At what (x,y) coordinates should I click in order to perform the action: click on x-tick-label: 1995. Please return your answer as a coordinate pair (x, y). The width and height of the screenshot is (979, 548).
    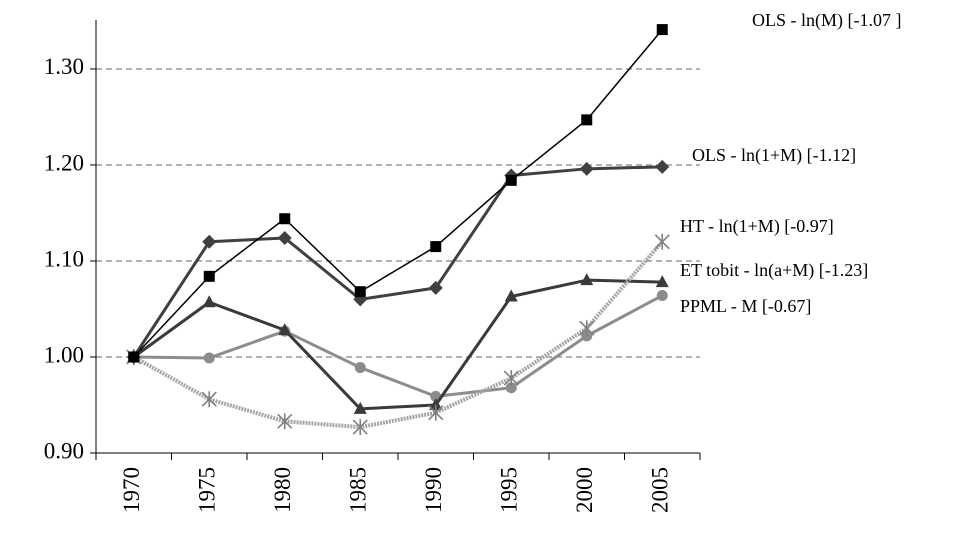
    Looking at the image, I should click on (509, 490).